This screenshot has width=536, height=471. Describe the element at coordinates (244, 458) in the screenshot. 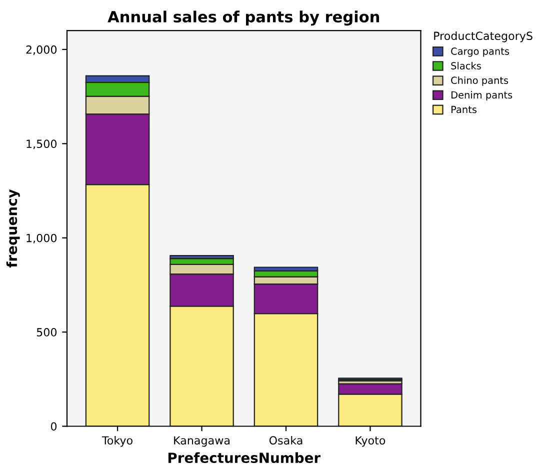

I see `x-axis-title: PrefecturesNumber` at that location.